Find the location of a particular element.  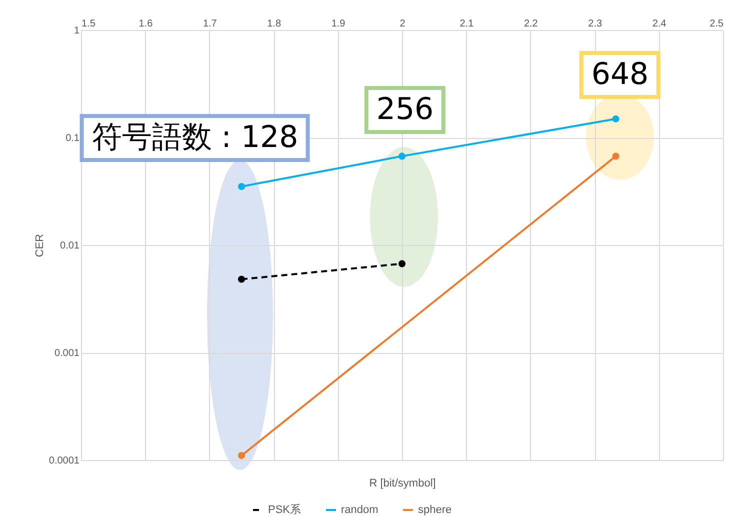

x-tick-label: 2.2 is located at coordinates (531, 24).